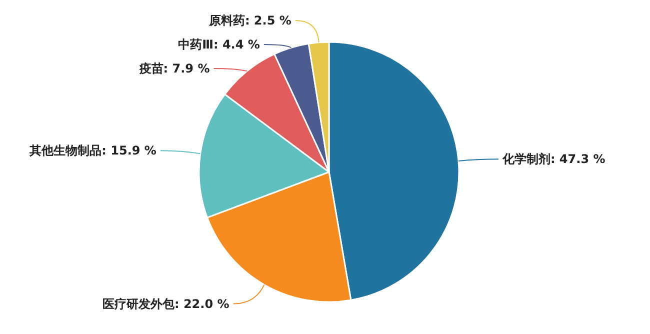  I want to click on slice-label: 中药Ⅲ: 4.4 %, so click(219, 44).